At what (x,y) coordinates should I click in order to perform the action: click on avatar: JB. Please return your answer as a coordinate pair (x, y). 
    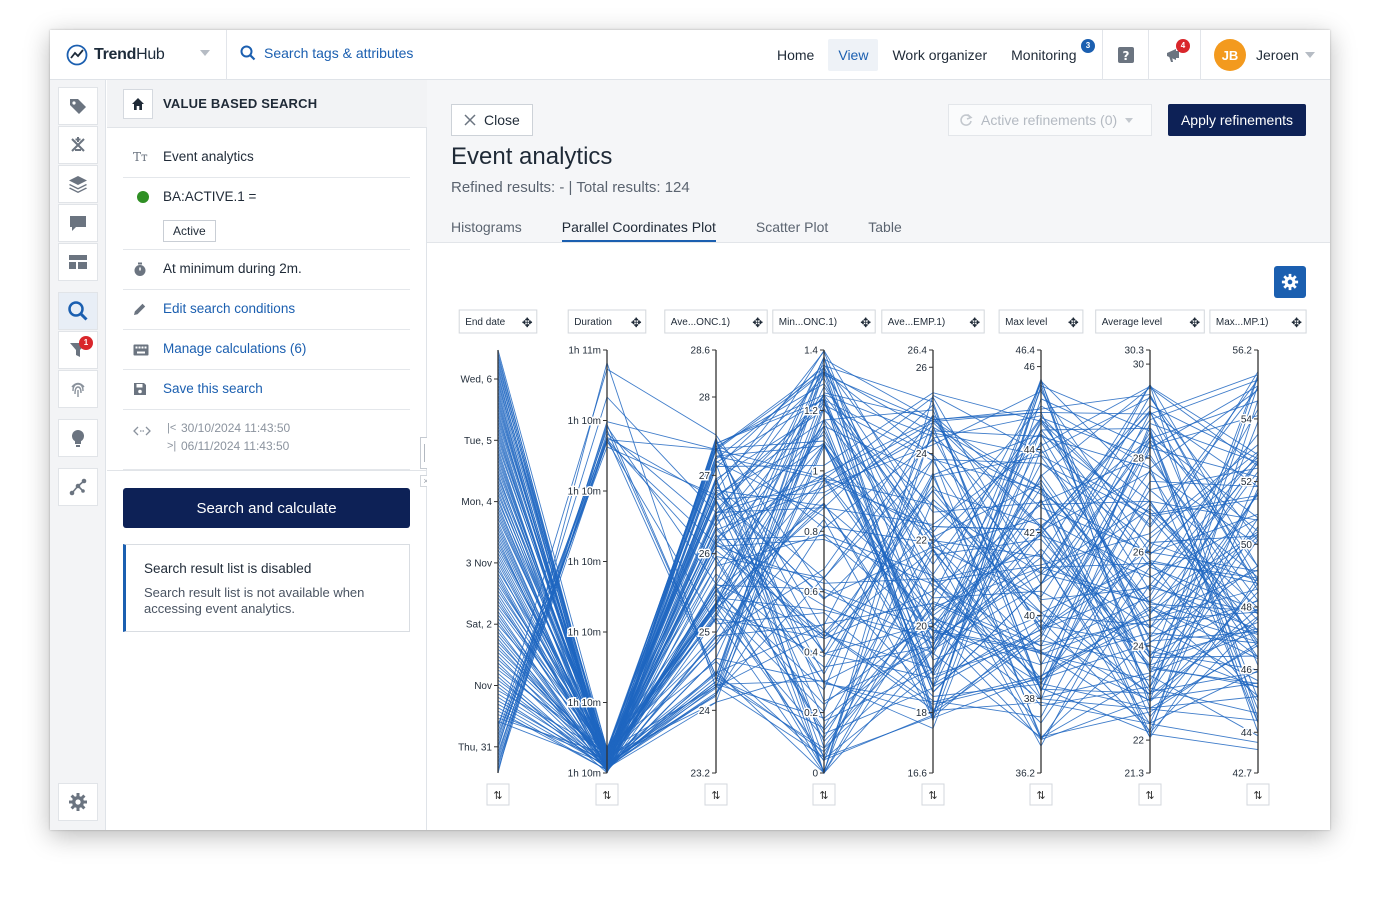
    Looking at the image, I should click on (1230, 55).